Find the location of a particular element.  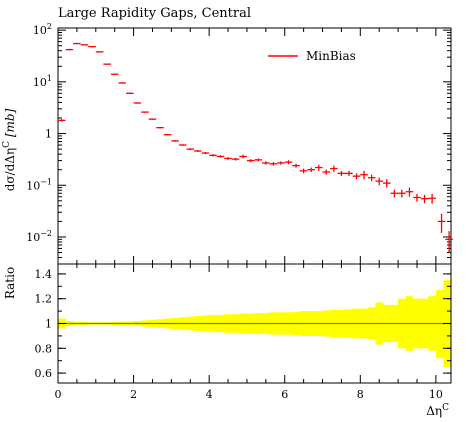

ratio-y-axis-label: Ratio is located at coordinates (10, 283).